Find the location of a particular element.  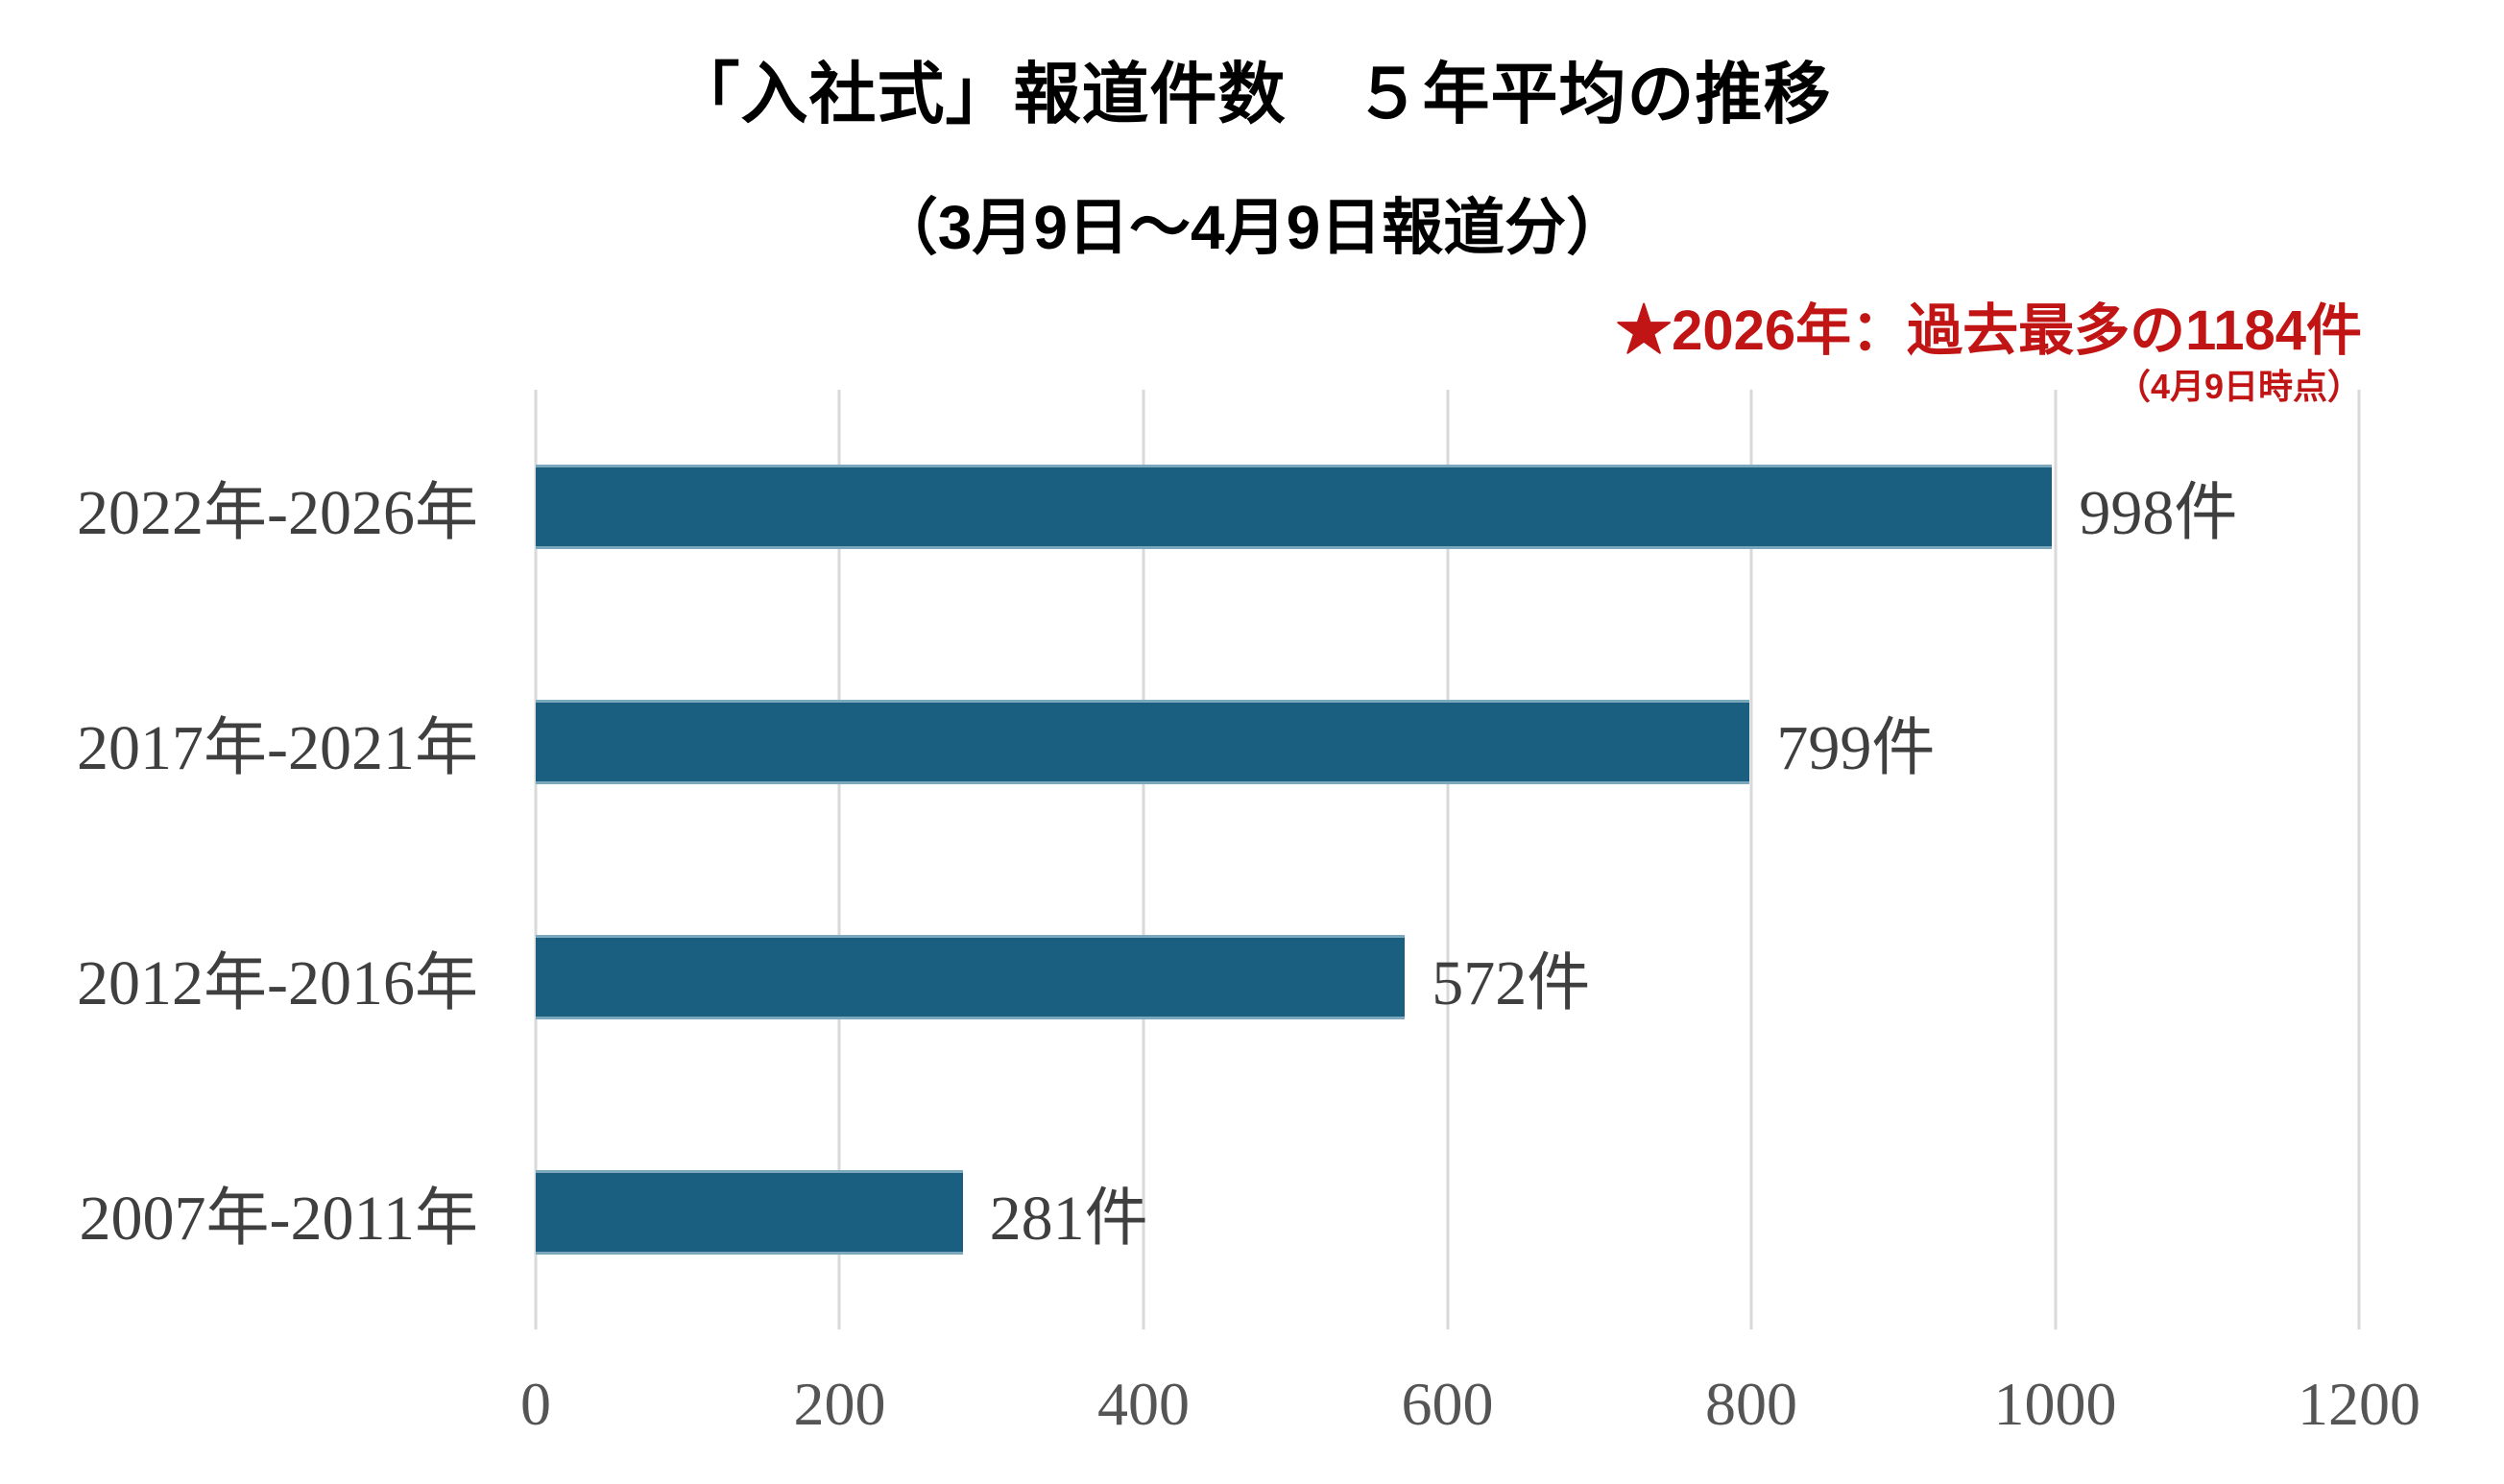

x-tick-label: 600 is located at coordinates (1447, 1404).